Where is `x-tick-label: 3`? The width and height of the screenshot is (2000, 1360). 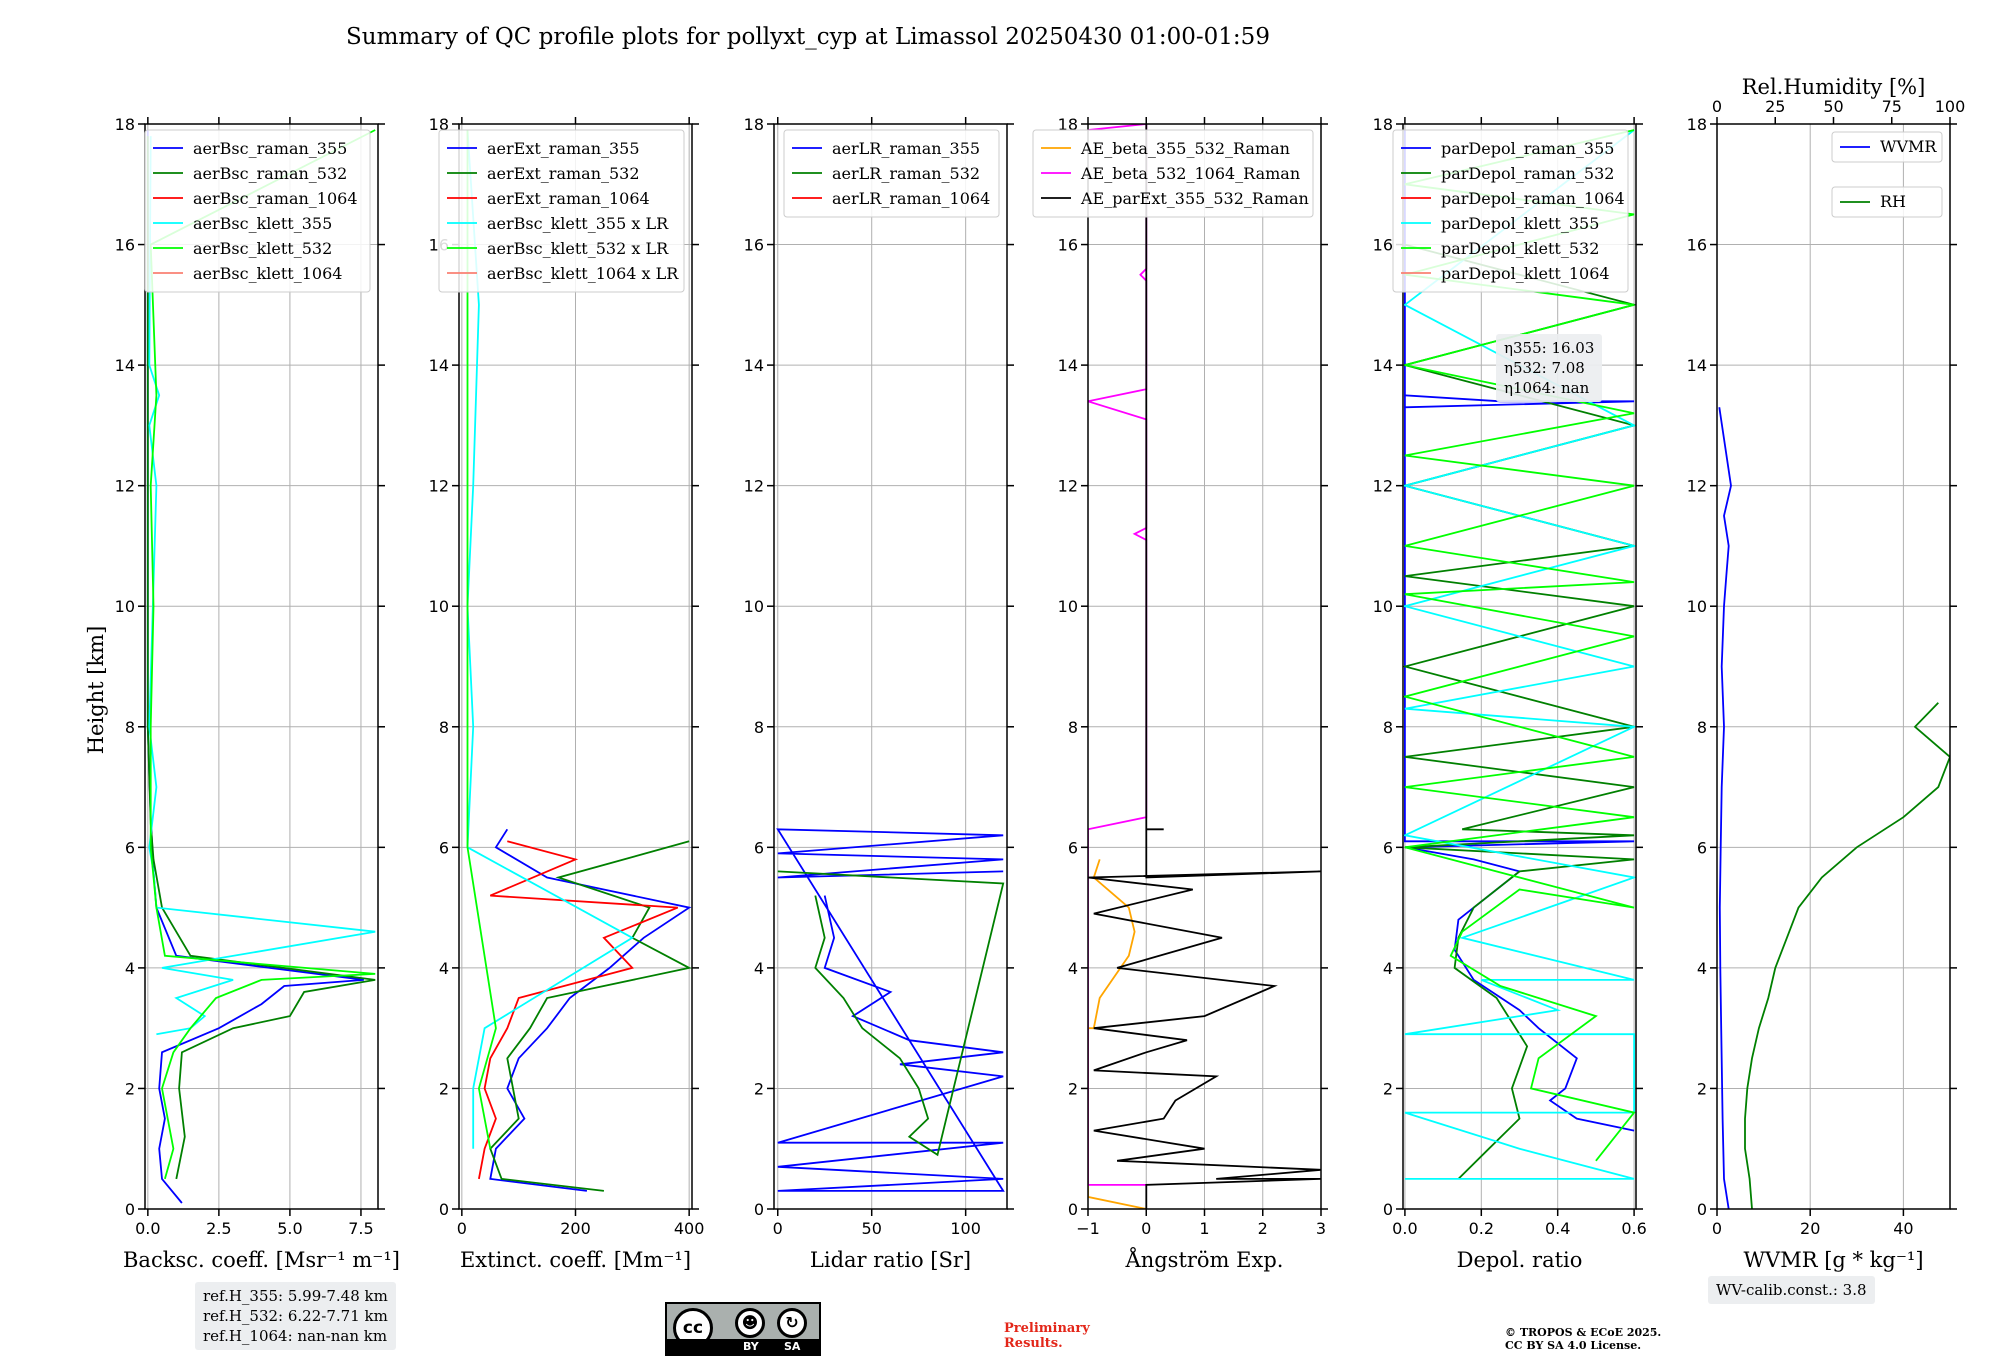
x-tick-label: 3 is located at coordinates (1321, 1228).